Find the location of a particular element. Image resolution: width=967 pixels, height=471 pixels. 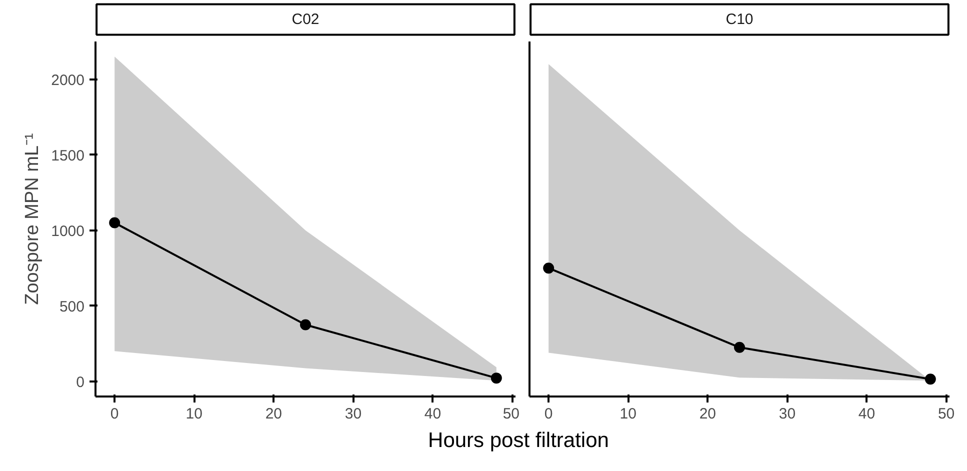

y-tick-label: 500 is located at coordinates (72, 307).